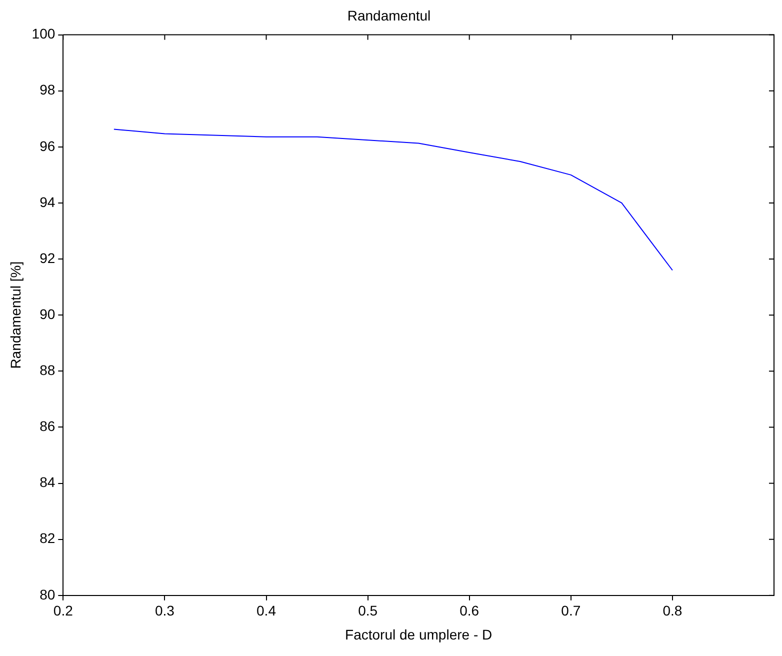 The height and width of the screenshot is (656, 782). Describe the element at coordinates (389, 15) in the screenshot. I see `chart-title: Randamentul` at that location.